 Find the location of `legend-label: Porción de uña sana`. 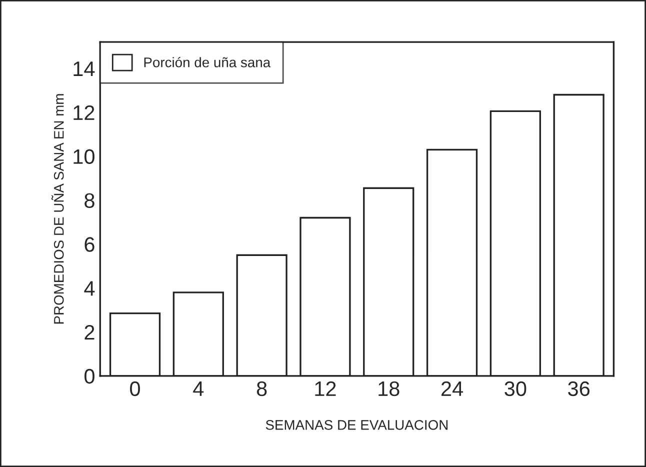

legend-label: Porción de uña sana is located at coordinates (207, 62).